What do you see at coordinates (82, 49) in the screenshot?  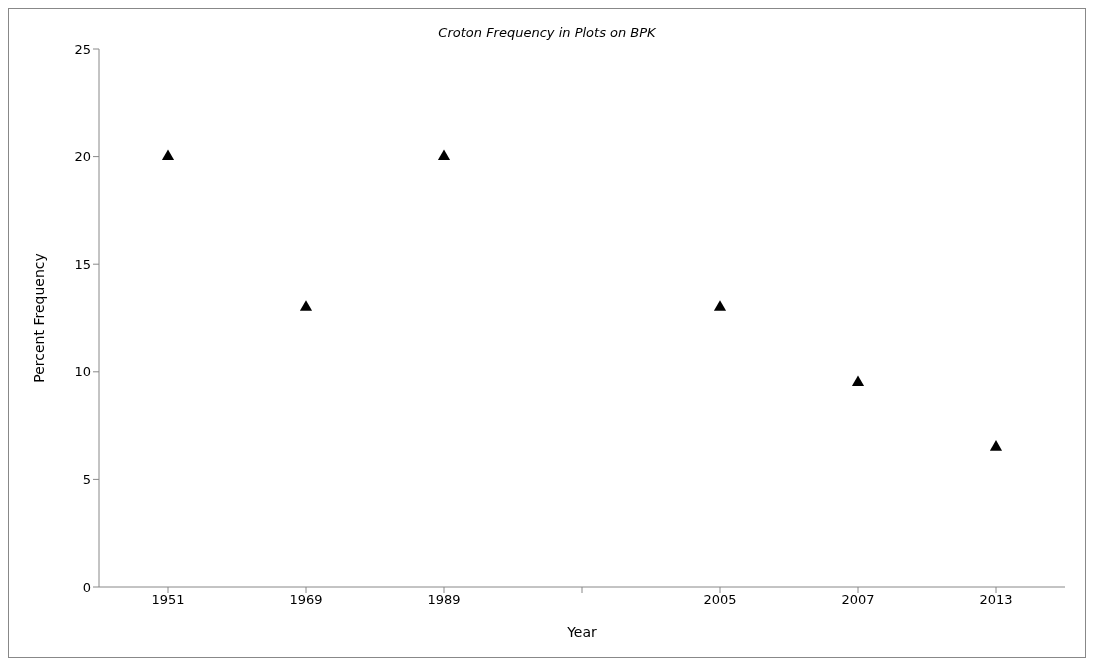 I see `y-tick-label: 25` at bounding box center [82, 49].